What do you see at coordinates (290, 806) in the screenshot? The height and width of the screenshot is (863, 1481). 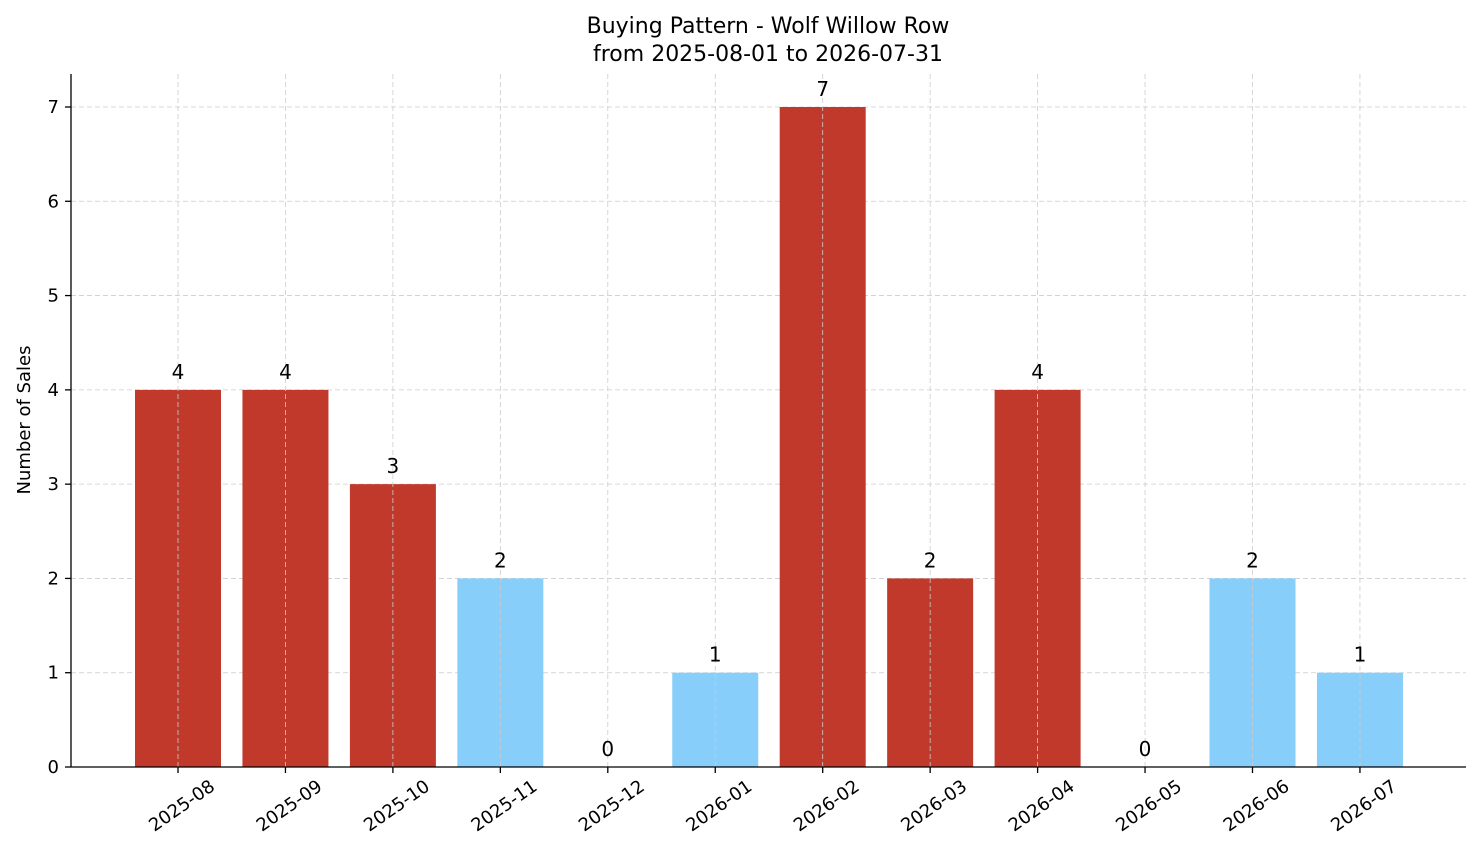 I see `x-tick-label: 2025-09` at bounding box center [290, 806].